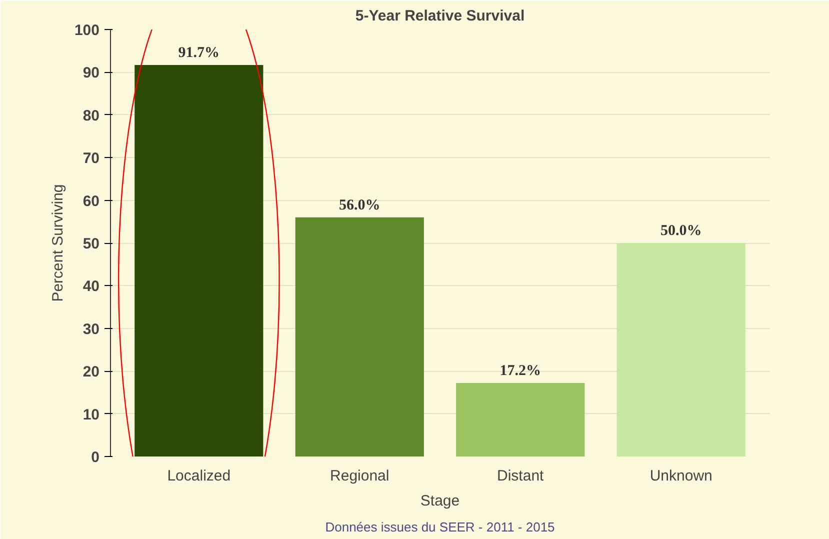  Describe the element at coordinates (91, 159) in the screenshot. I see `y-tick-label: 70` at that location.